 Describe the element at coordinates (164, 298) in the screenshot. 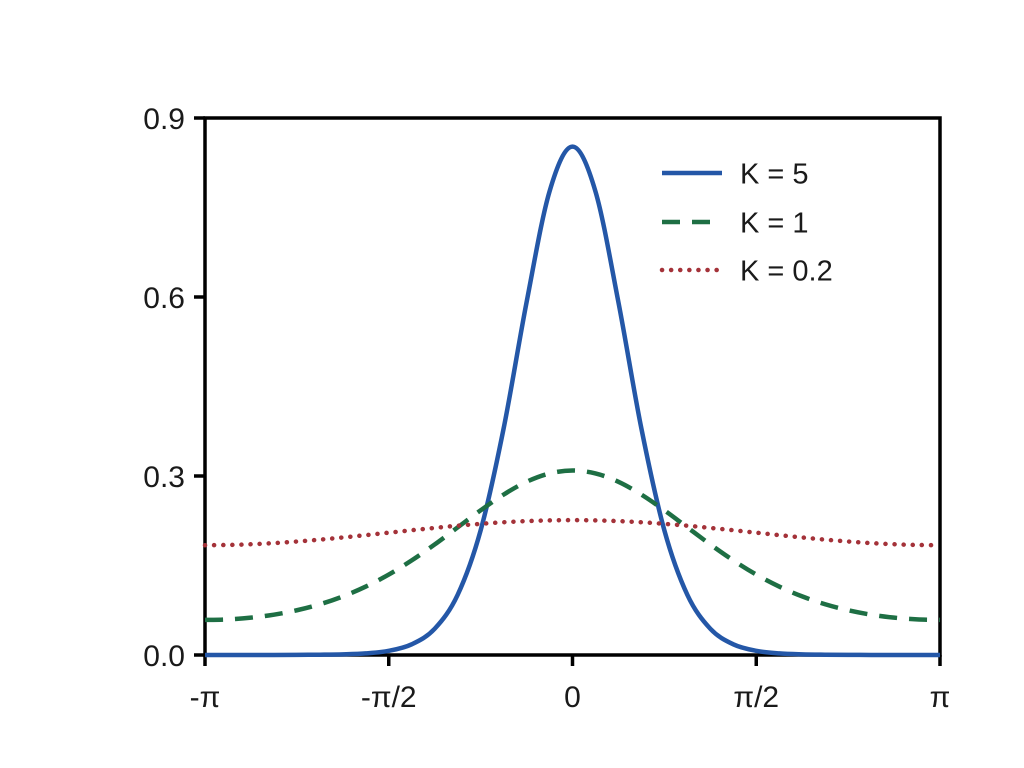

I see `y-tick-label: 0.6` at that location.